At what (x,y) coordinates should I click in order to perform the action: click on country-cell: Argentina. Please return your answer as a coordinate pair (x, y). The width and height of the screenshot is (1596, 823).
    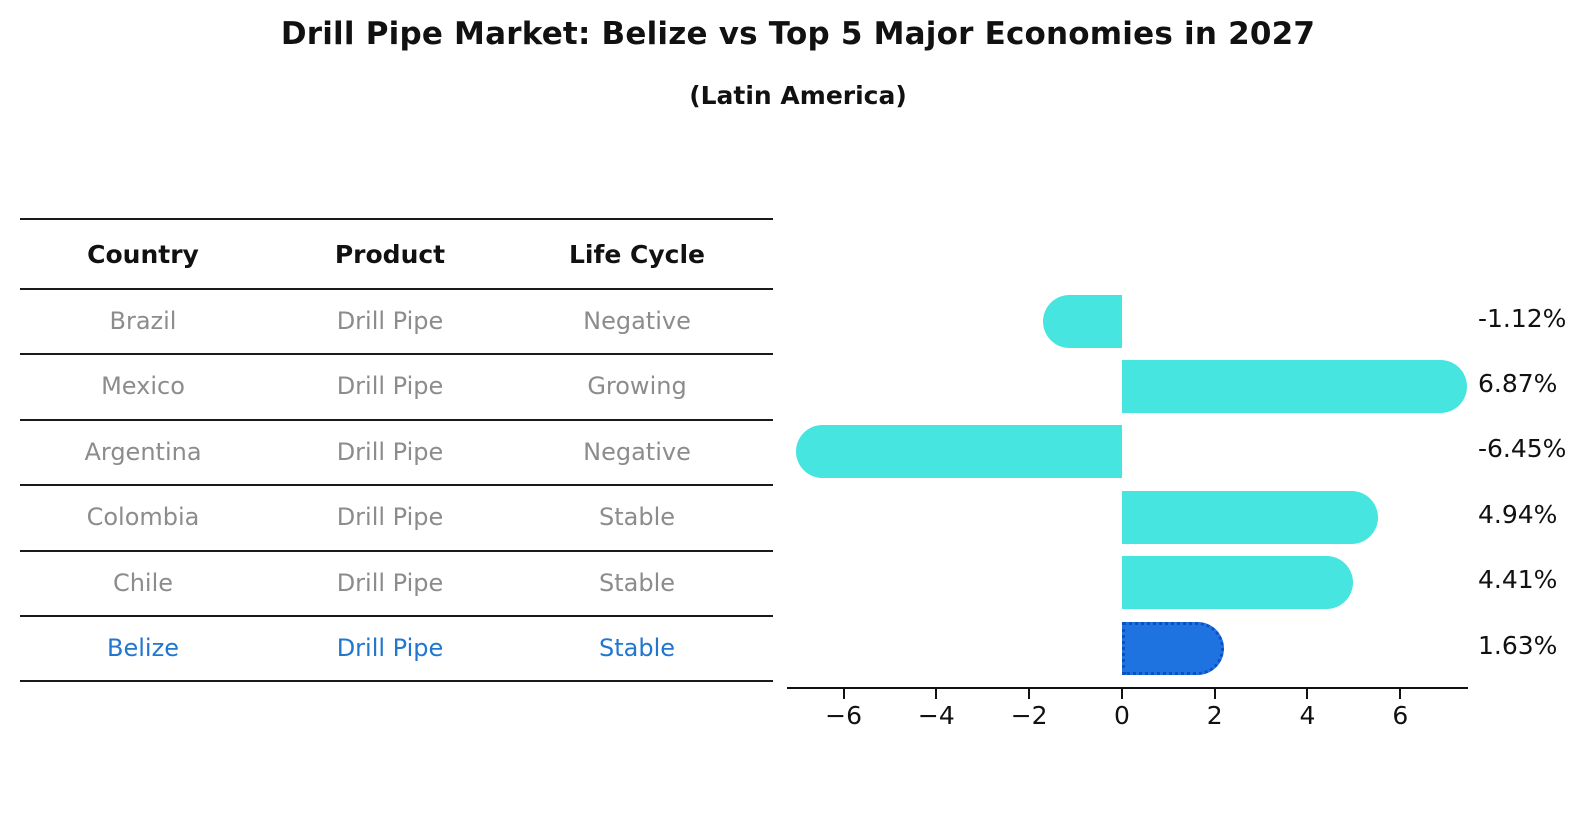
    Looking at the image, I should click on (143, 451).